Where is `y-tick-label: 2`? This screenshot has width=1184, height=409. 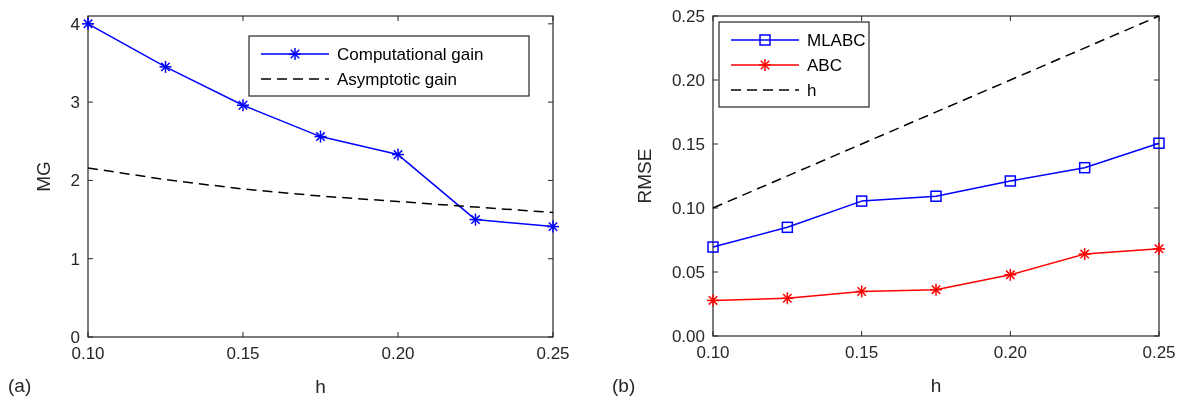 y-tick-label: 2 is located at coordinates (75, 181).